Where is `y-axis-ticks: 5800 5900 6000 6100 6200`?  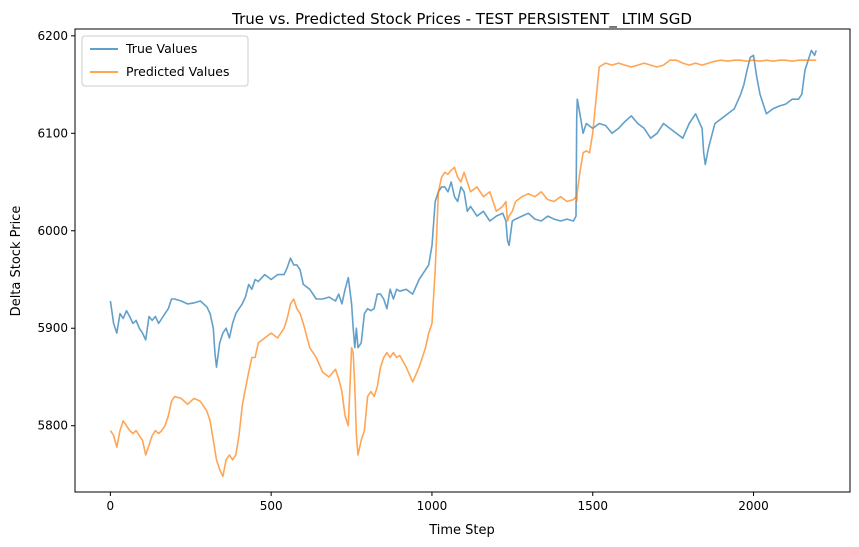 y-axis-ticks: 5800 5900 6000 6100 6200 is located at coordinates (56, 231).